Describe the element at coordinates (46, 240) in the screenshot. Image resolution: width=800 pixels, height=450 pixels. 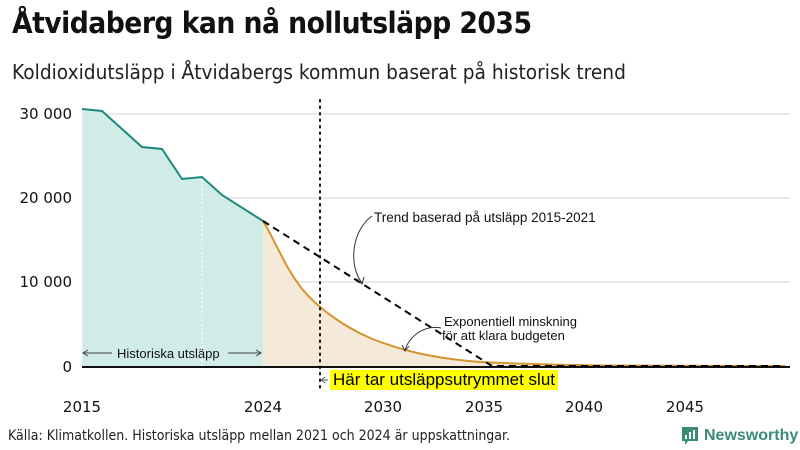
I see `y-axis: 30 000 20 000 10 000 0` at that location.